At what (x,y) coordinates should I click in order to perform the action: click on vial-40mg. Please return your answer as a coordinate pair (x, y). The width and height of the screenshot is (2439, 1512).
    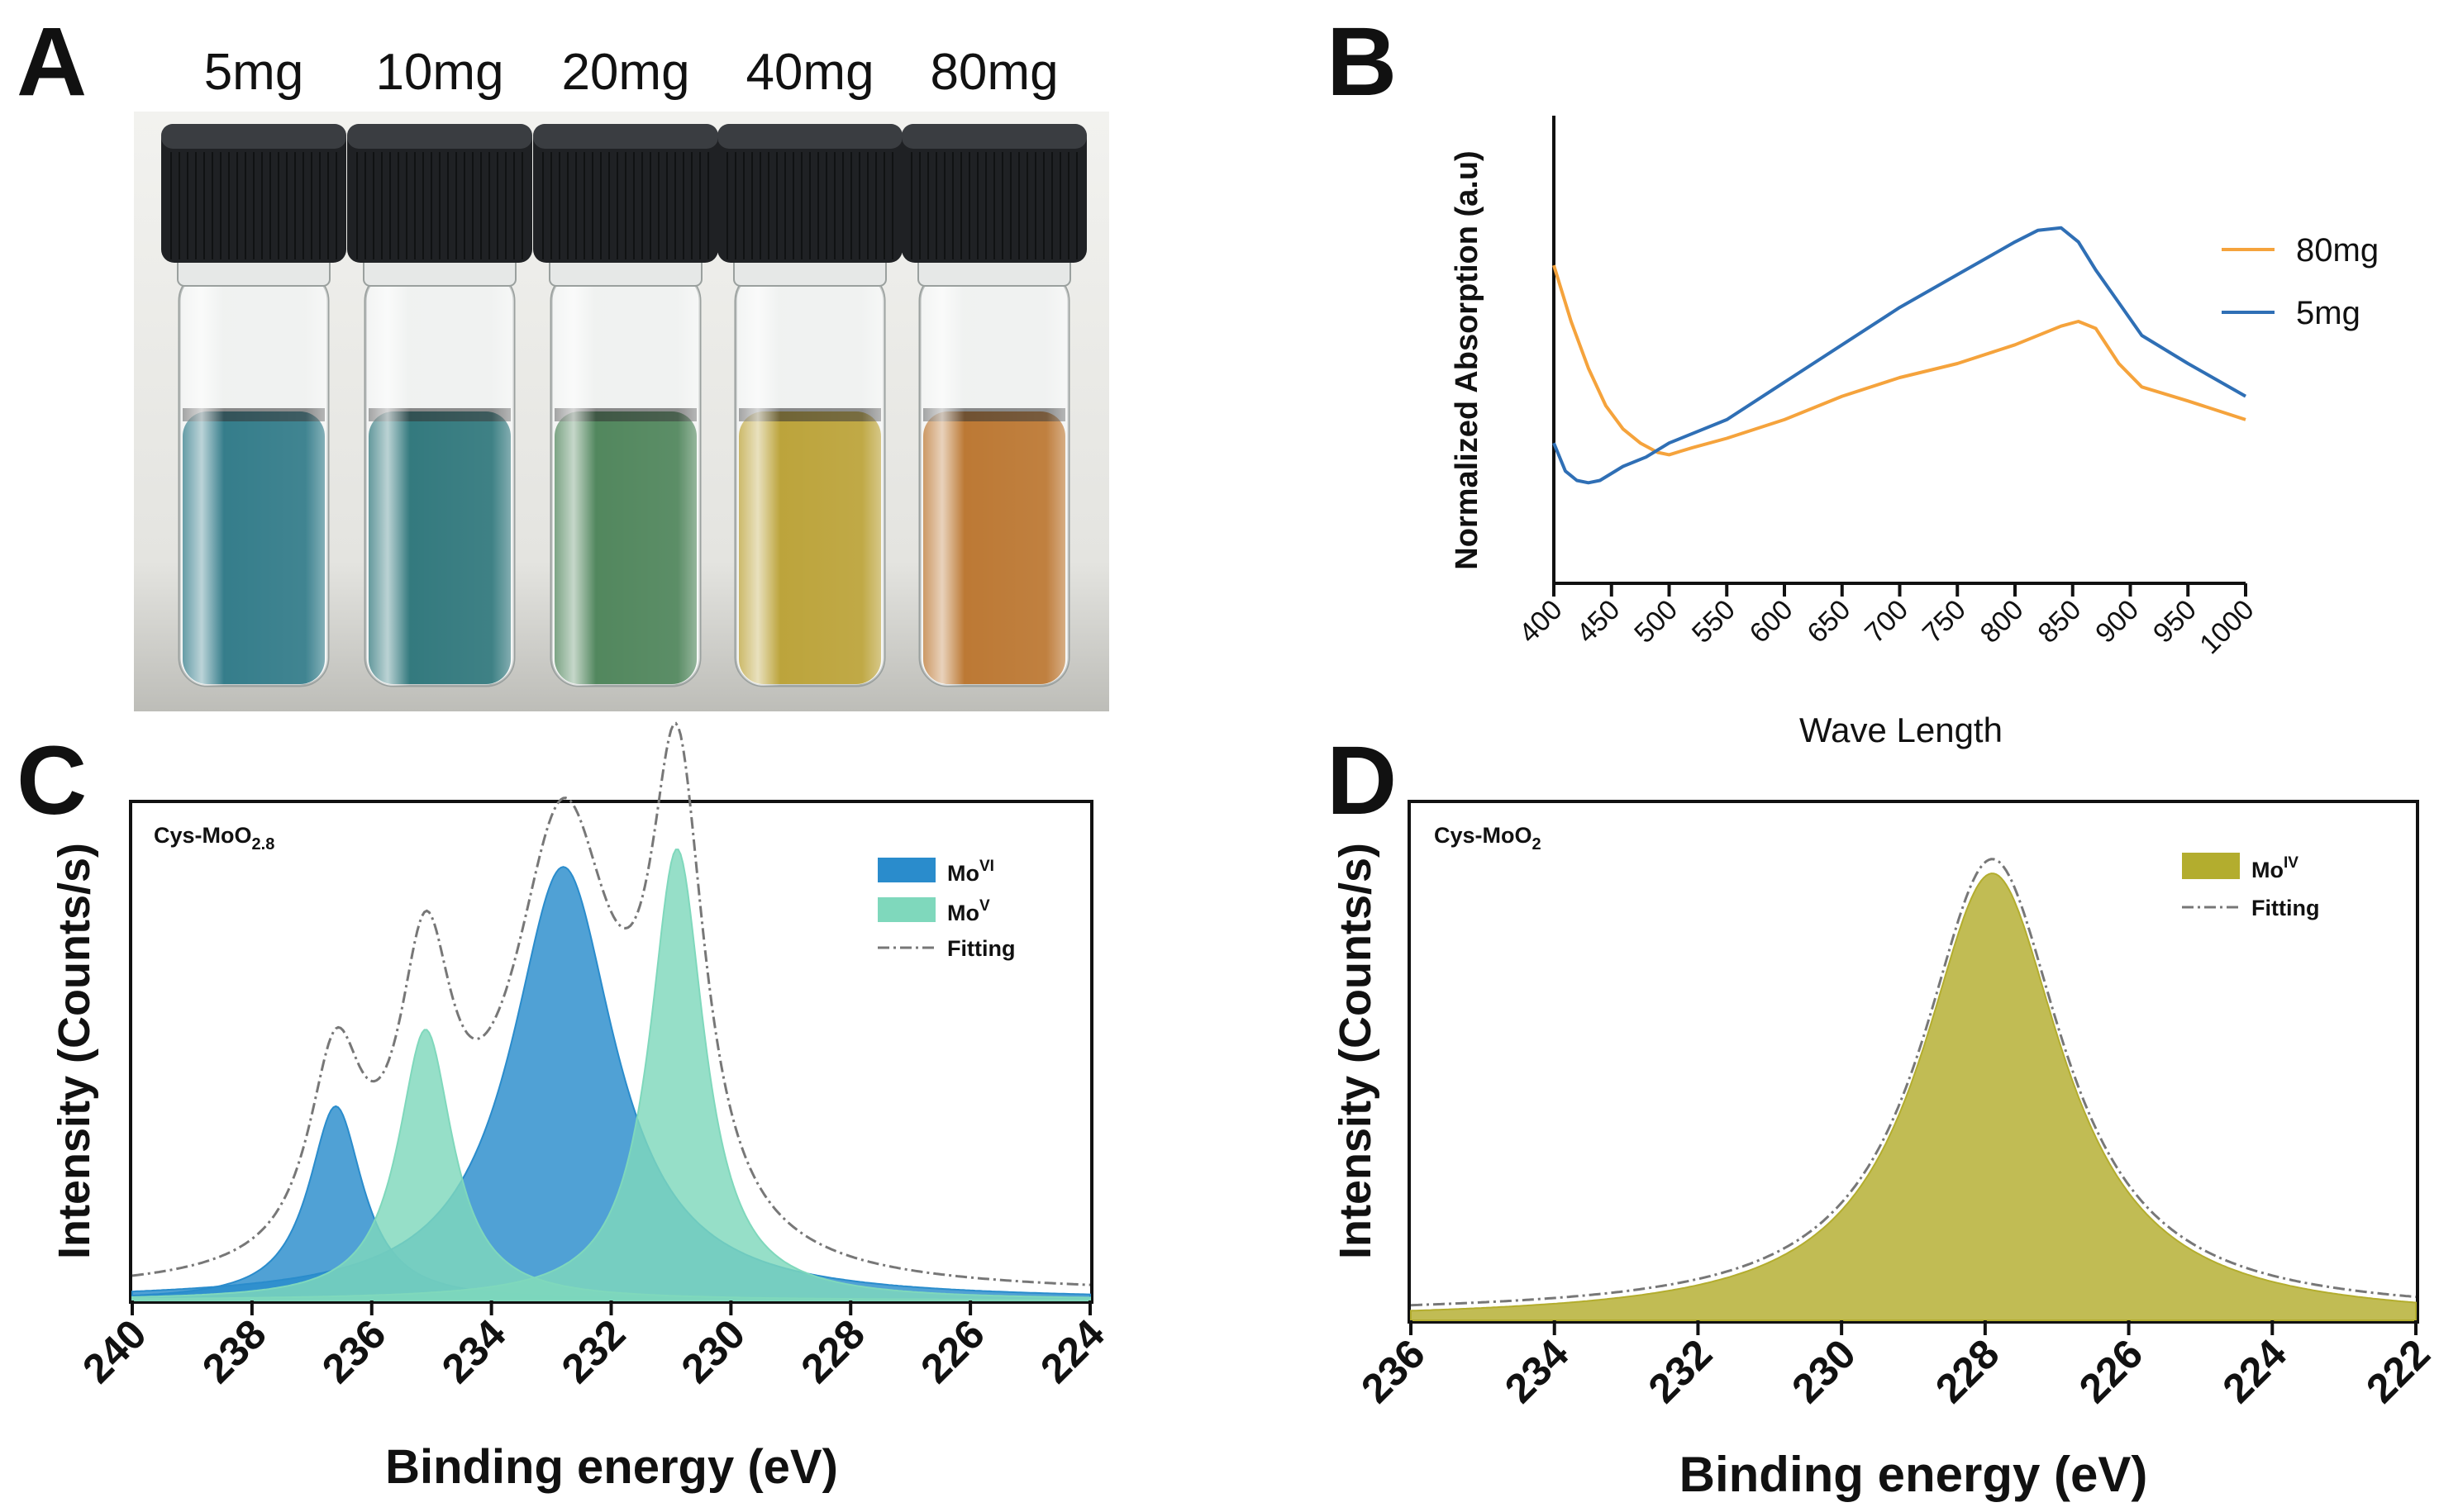
    Looking at the image, I should click on (810, 405).